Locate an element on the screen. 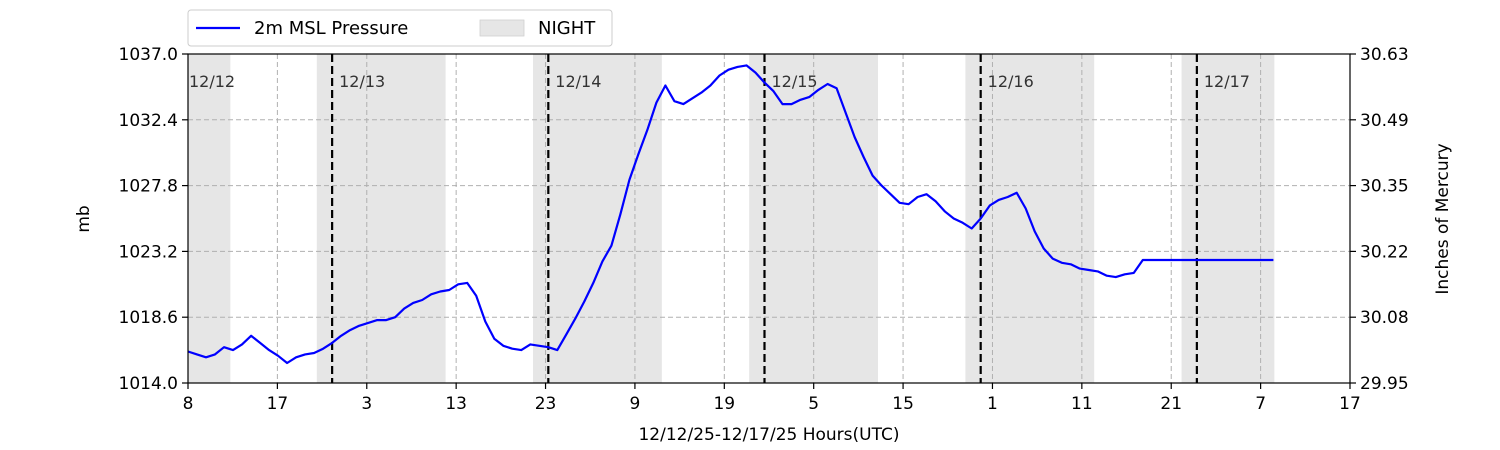 This screenshot has height=450, width=1500. day-marker-label: 12/13 is located at coordinates (362, 81).